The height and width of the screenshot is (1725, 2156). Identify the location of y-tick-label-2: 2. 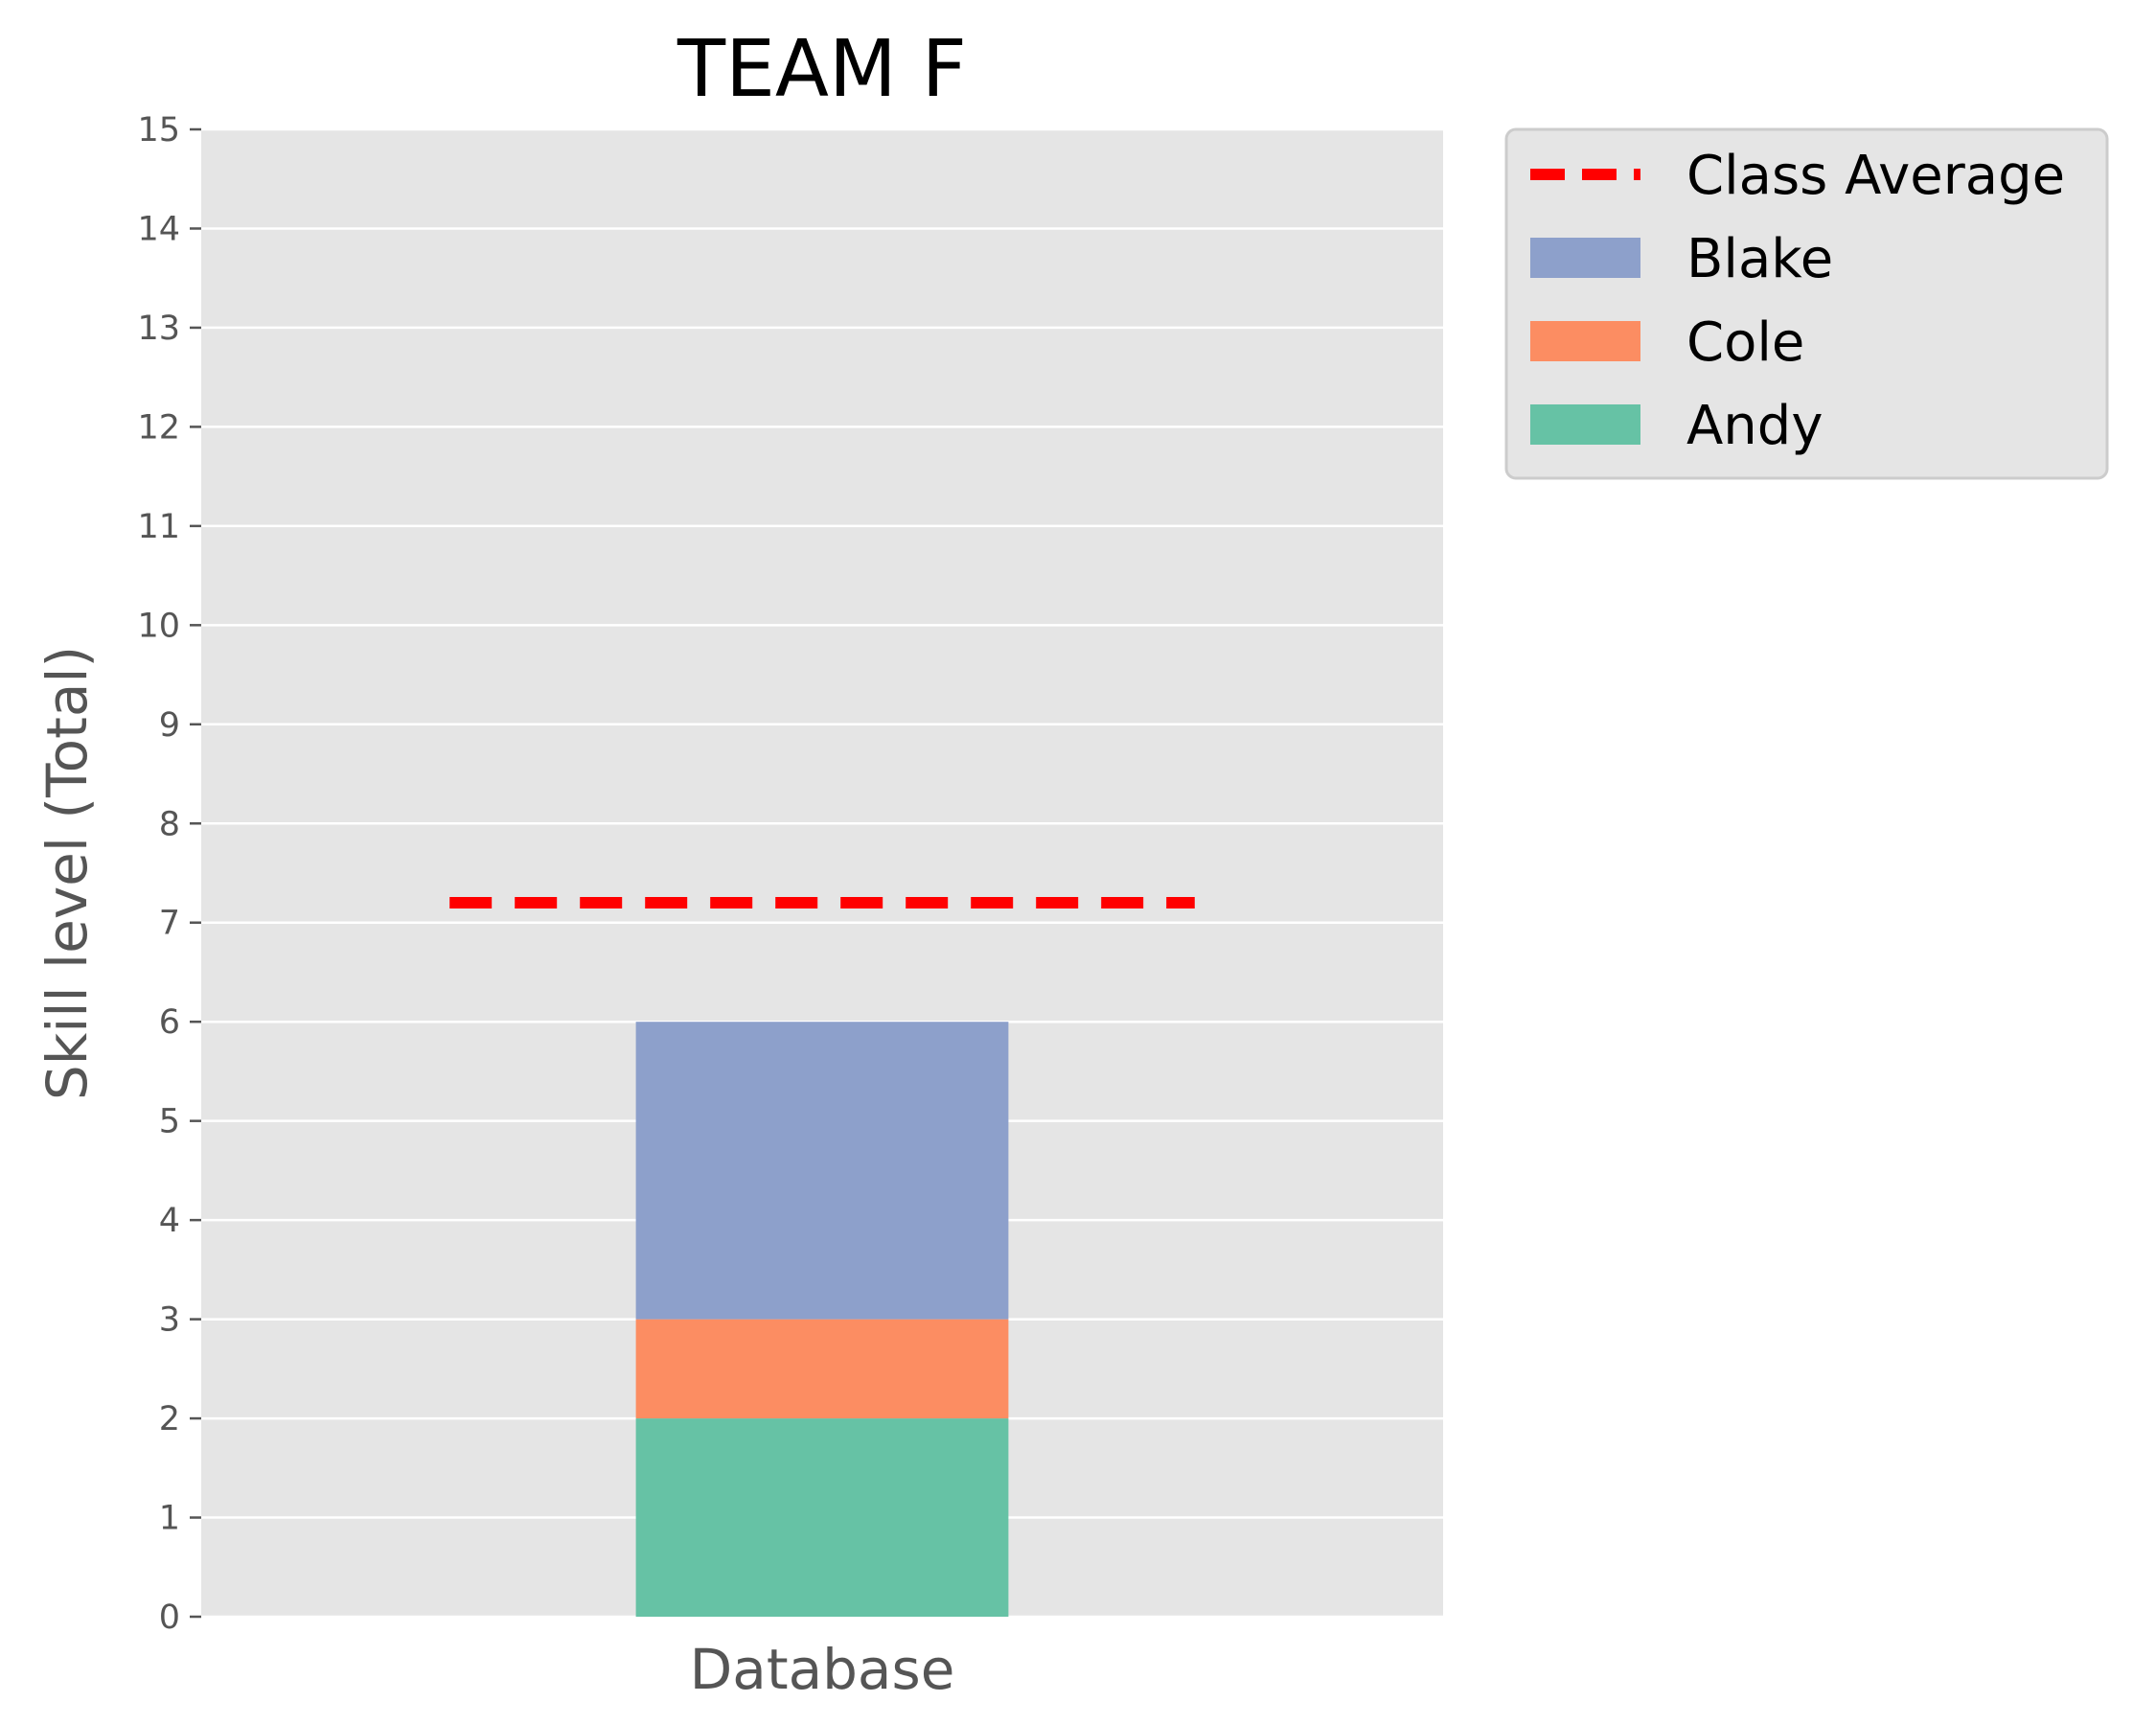
(169, 1419).